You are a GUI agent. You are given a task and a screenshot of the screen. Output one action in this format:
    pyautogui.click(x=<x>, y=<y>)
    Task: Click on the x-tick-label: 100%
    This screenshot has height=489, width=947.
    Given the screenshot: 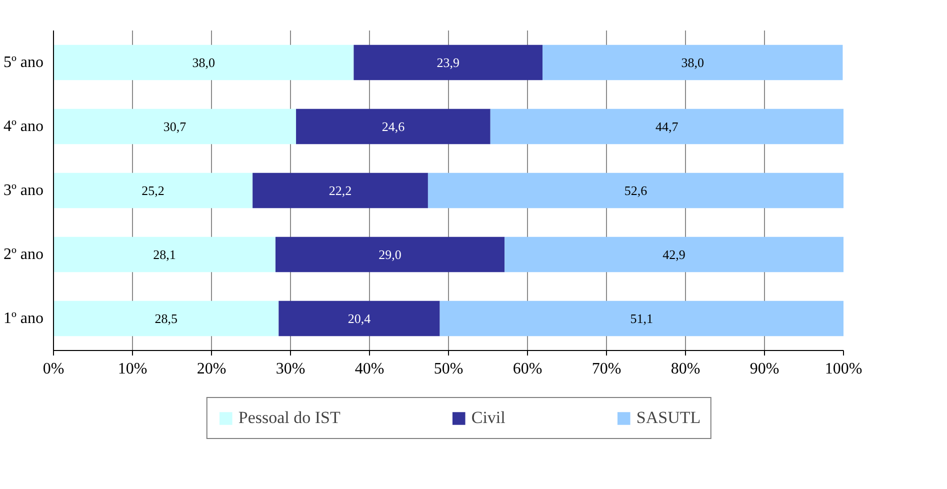 What is the action you would take?
    pyautogui.click(x=843, y=369)
    